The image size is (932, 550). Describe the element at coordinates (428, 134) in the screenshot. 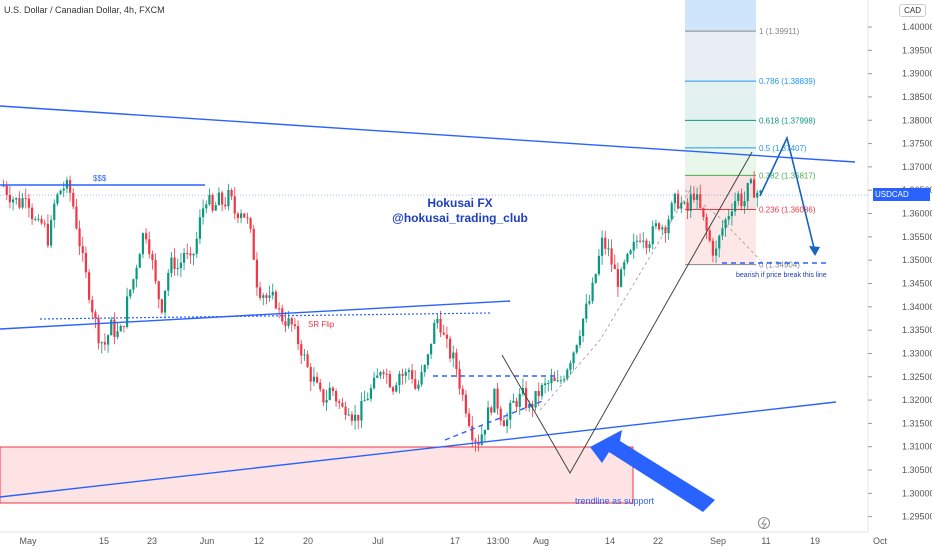

I see `upper-trendline` at that location.